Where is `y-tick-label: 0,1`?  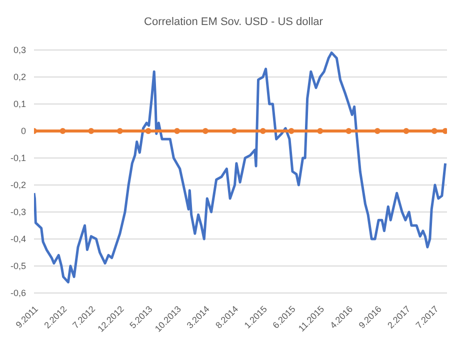 y-tick-label: 0,1 is located at coordinates (19, 104).